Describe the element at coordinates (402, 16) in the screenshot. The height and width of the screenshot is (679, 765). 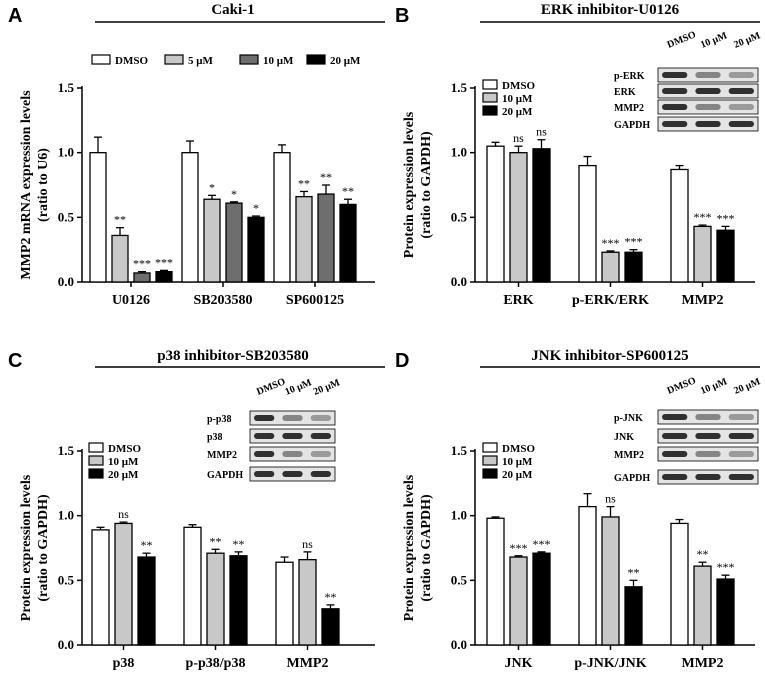
I see `panel-letter: B` at that location.